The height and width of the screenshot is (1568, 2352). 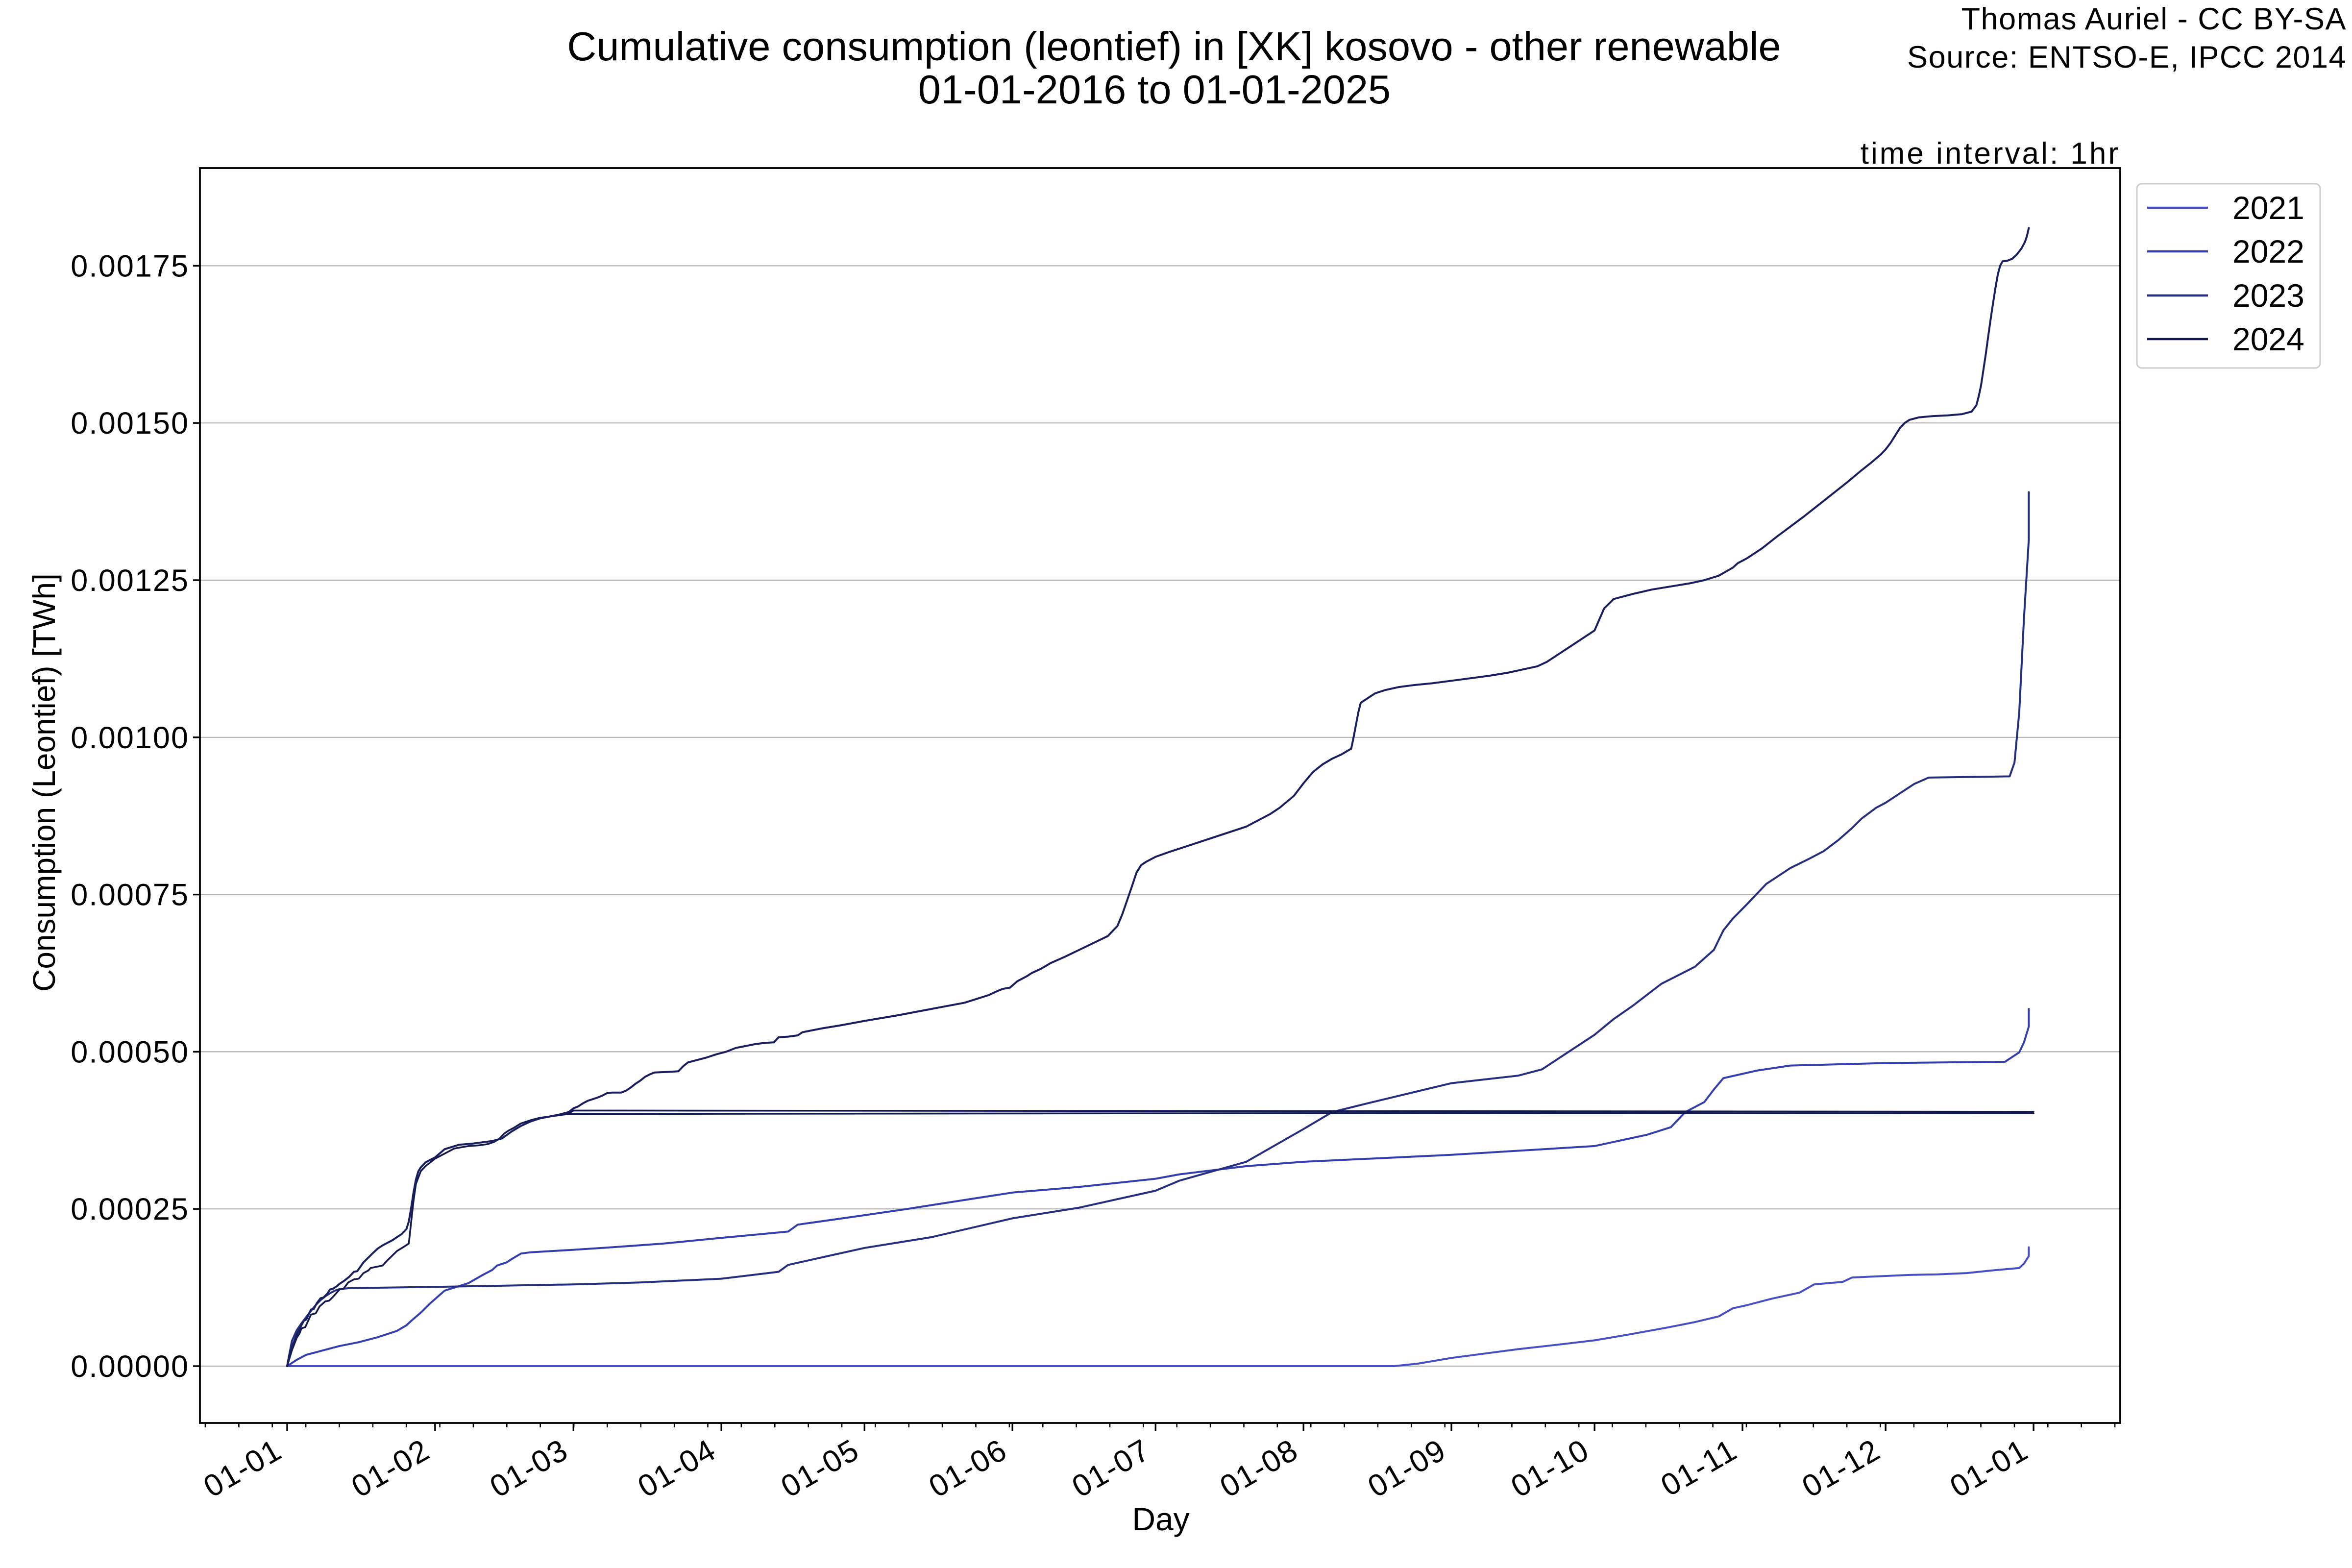 I want to click on svg-text: 0.00150, so click(x=130, y=423).